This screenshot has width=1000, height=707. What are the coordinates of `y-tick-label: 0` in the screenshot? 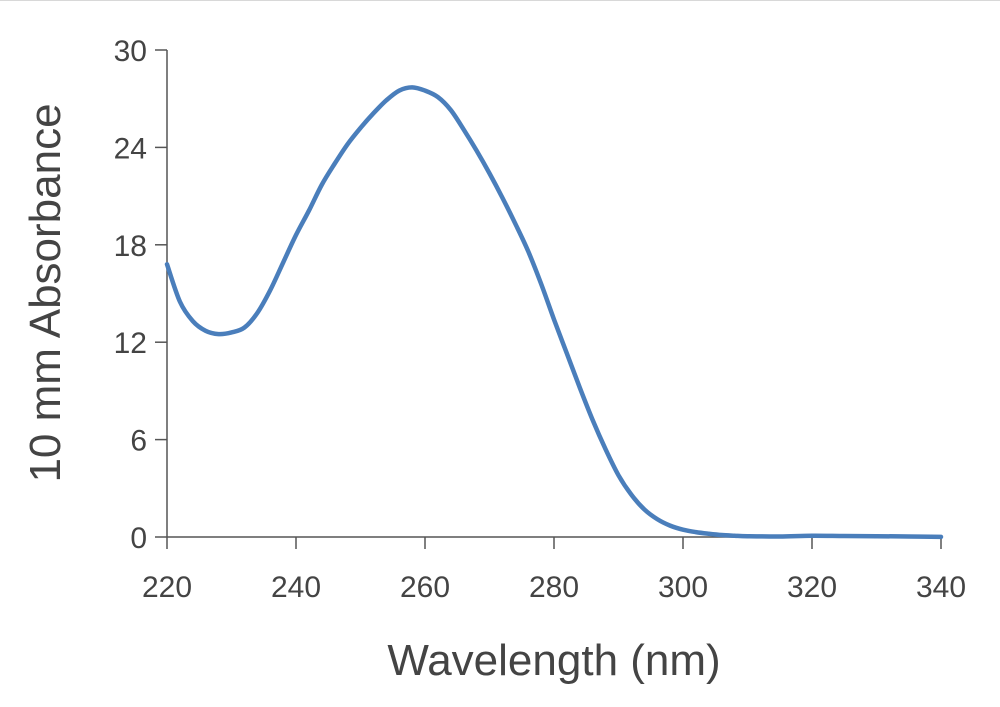 It's located at (138, 538).